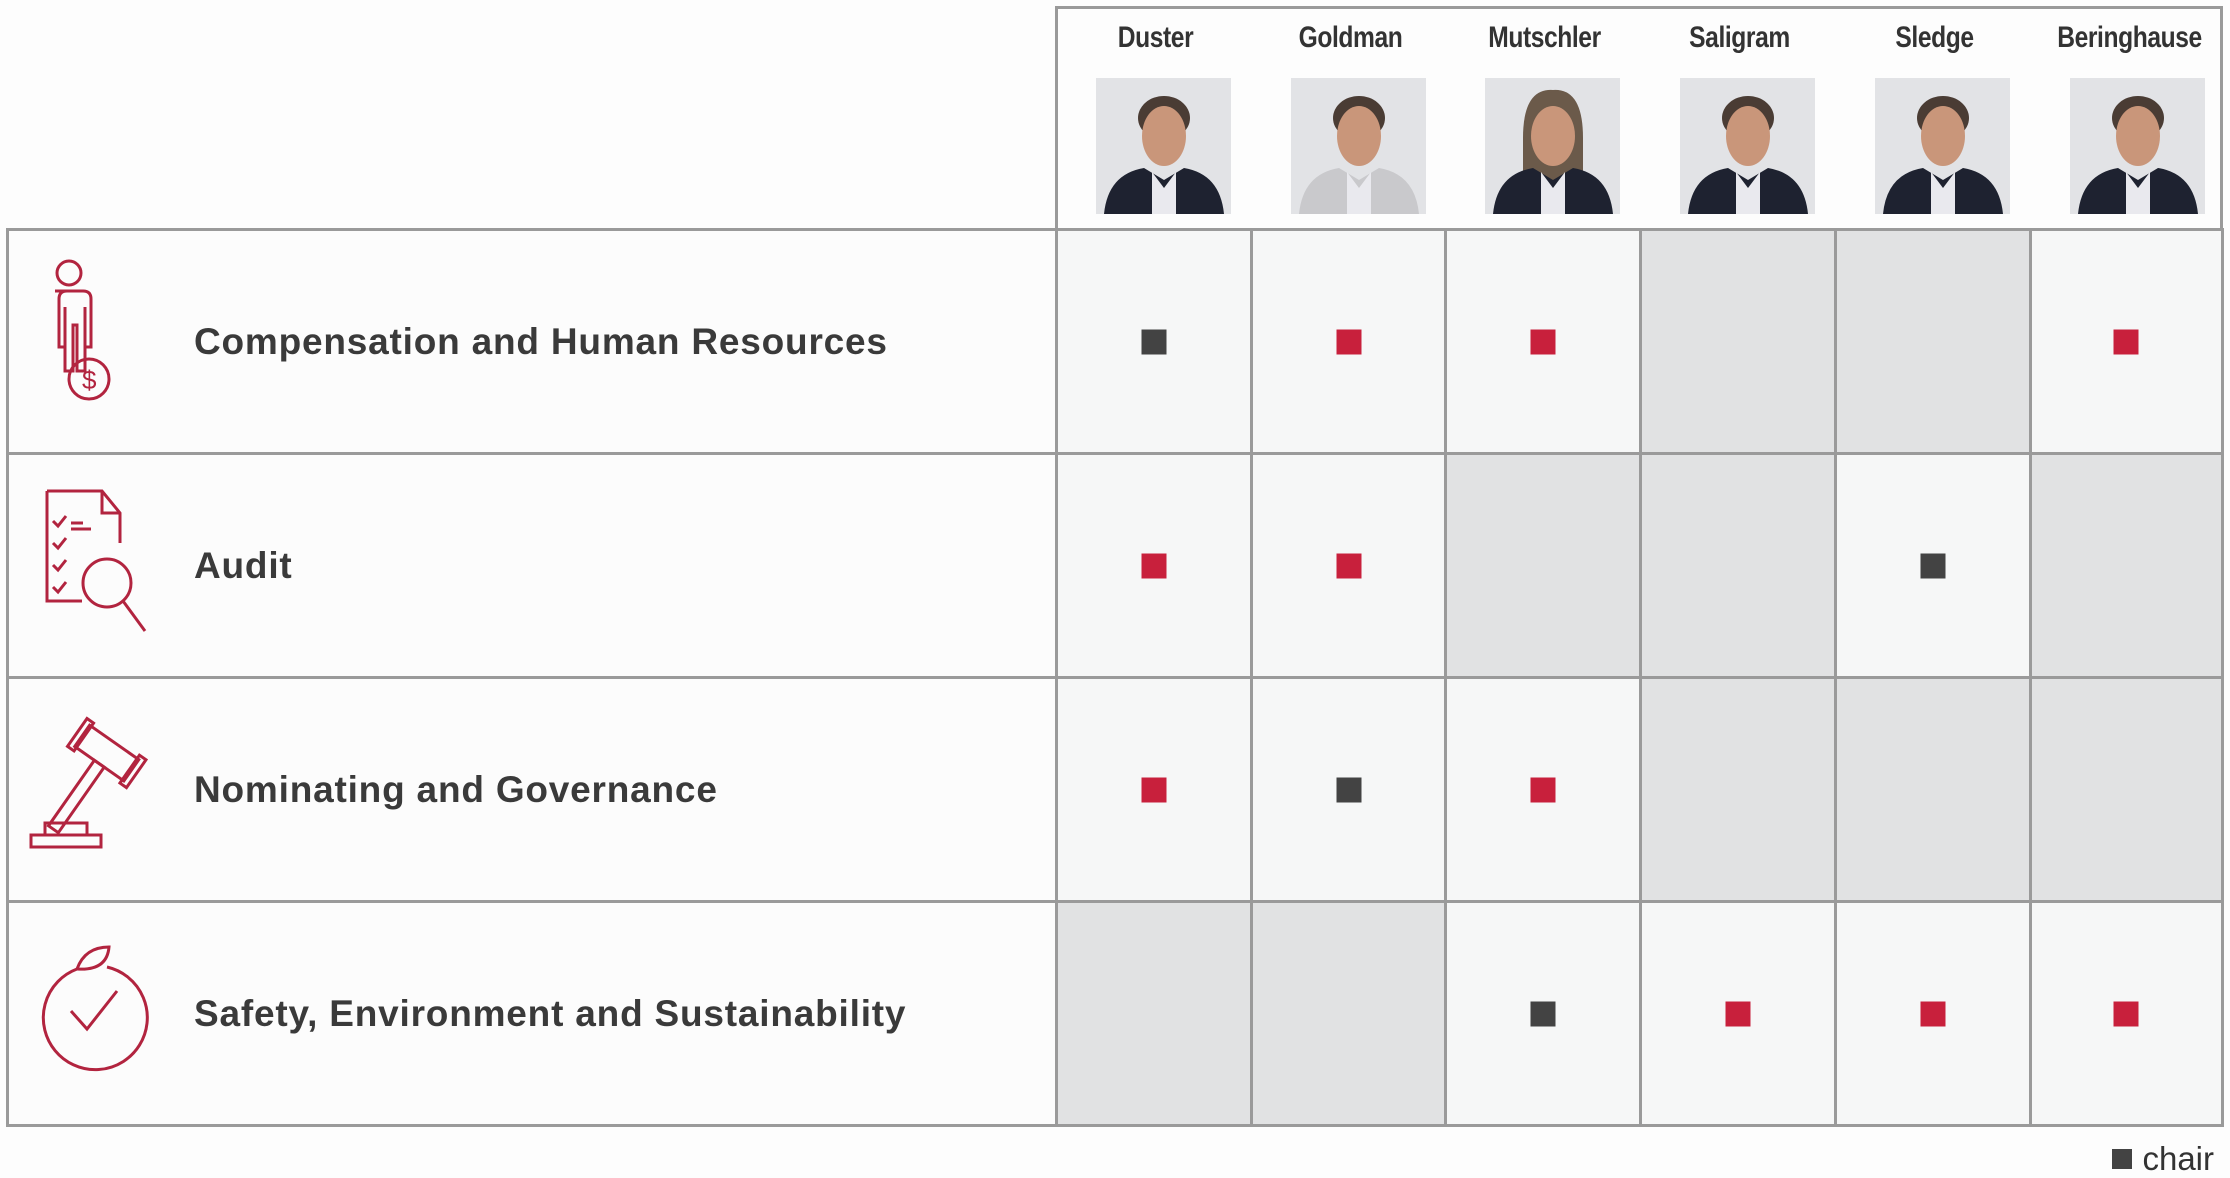 The image size is (2230, 1178). I want to click on member-column-header: Sledge, so click(1934, 120).